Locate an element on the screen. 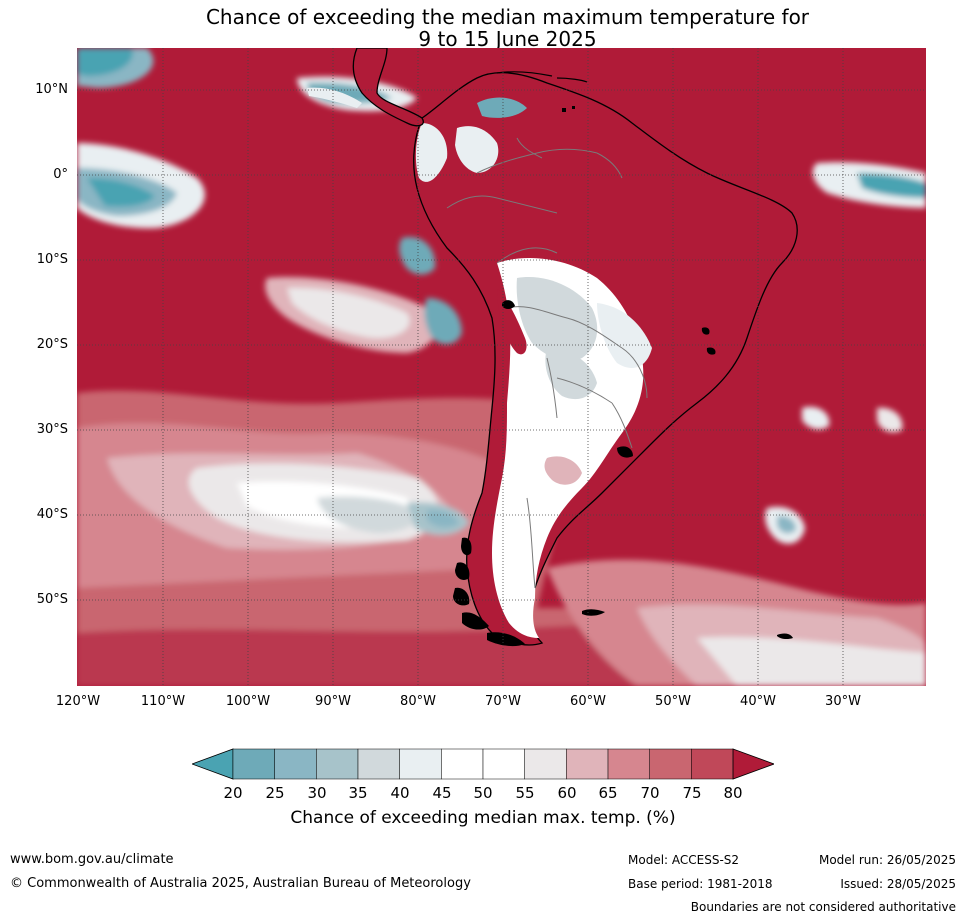 The image size is (965, 919). colorbar-tick-55: 55 is located at coordinates (525, 793).